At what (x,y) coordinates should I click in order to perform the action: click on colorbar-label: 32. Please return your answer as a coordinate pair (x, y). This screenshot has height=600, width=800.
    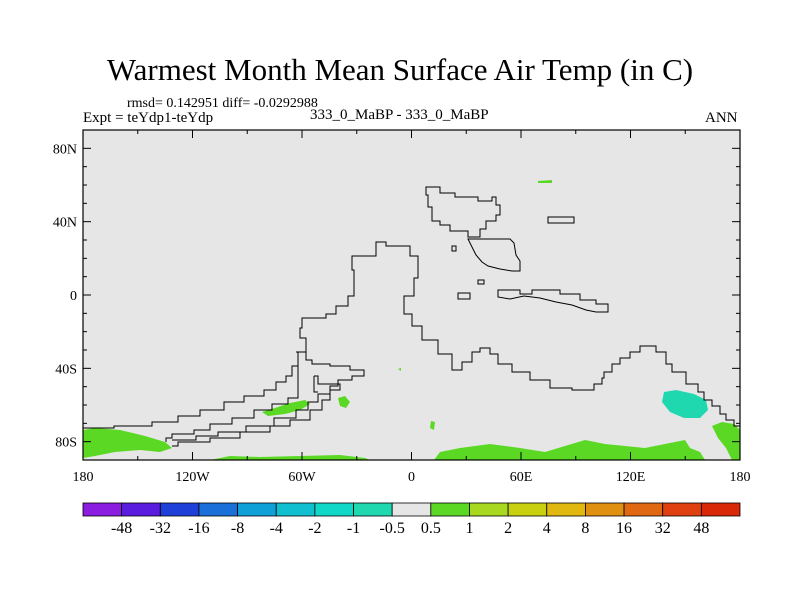
    Looking at the image, I should click on (663, 528).